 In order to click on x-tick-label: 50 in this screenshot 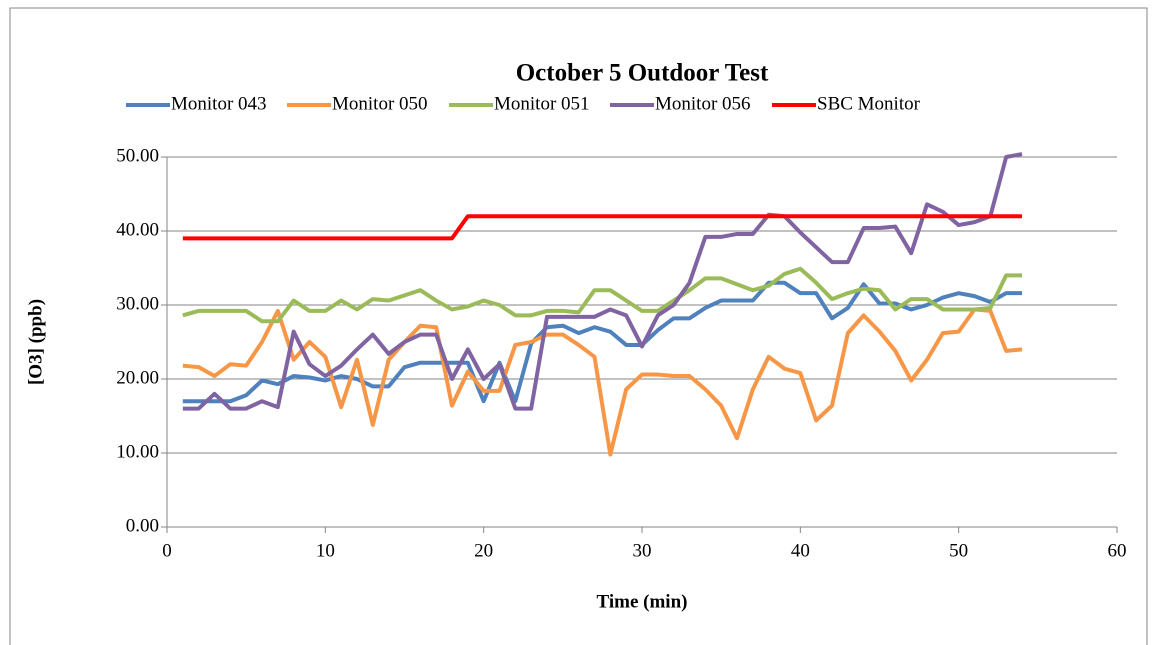, I will do `click(958, 550)`.